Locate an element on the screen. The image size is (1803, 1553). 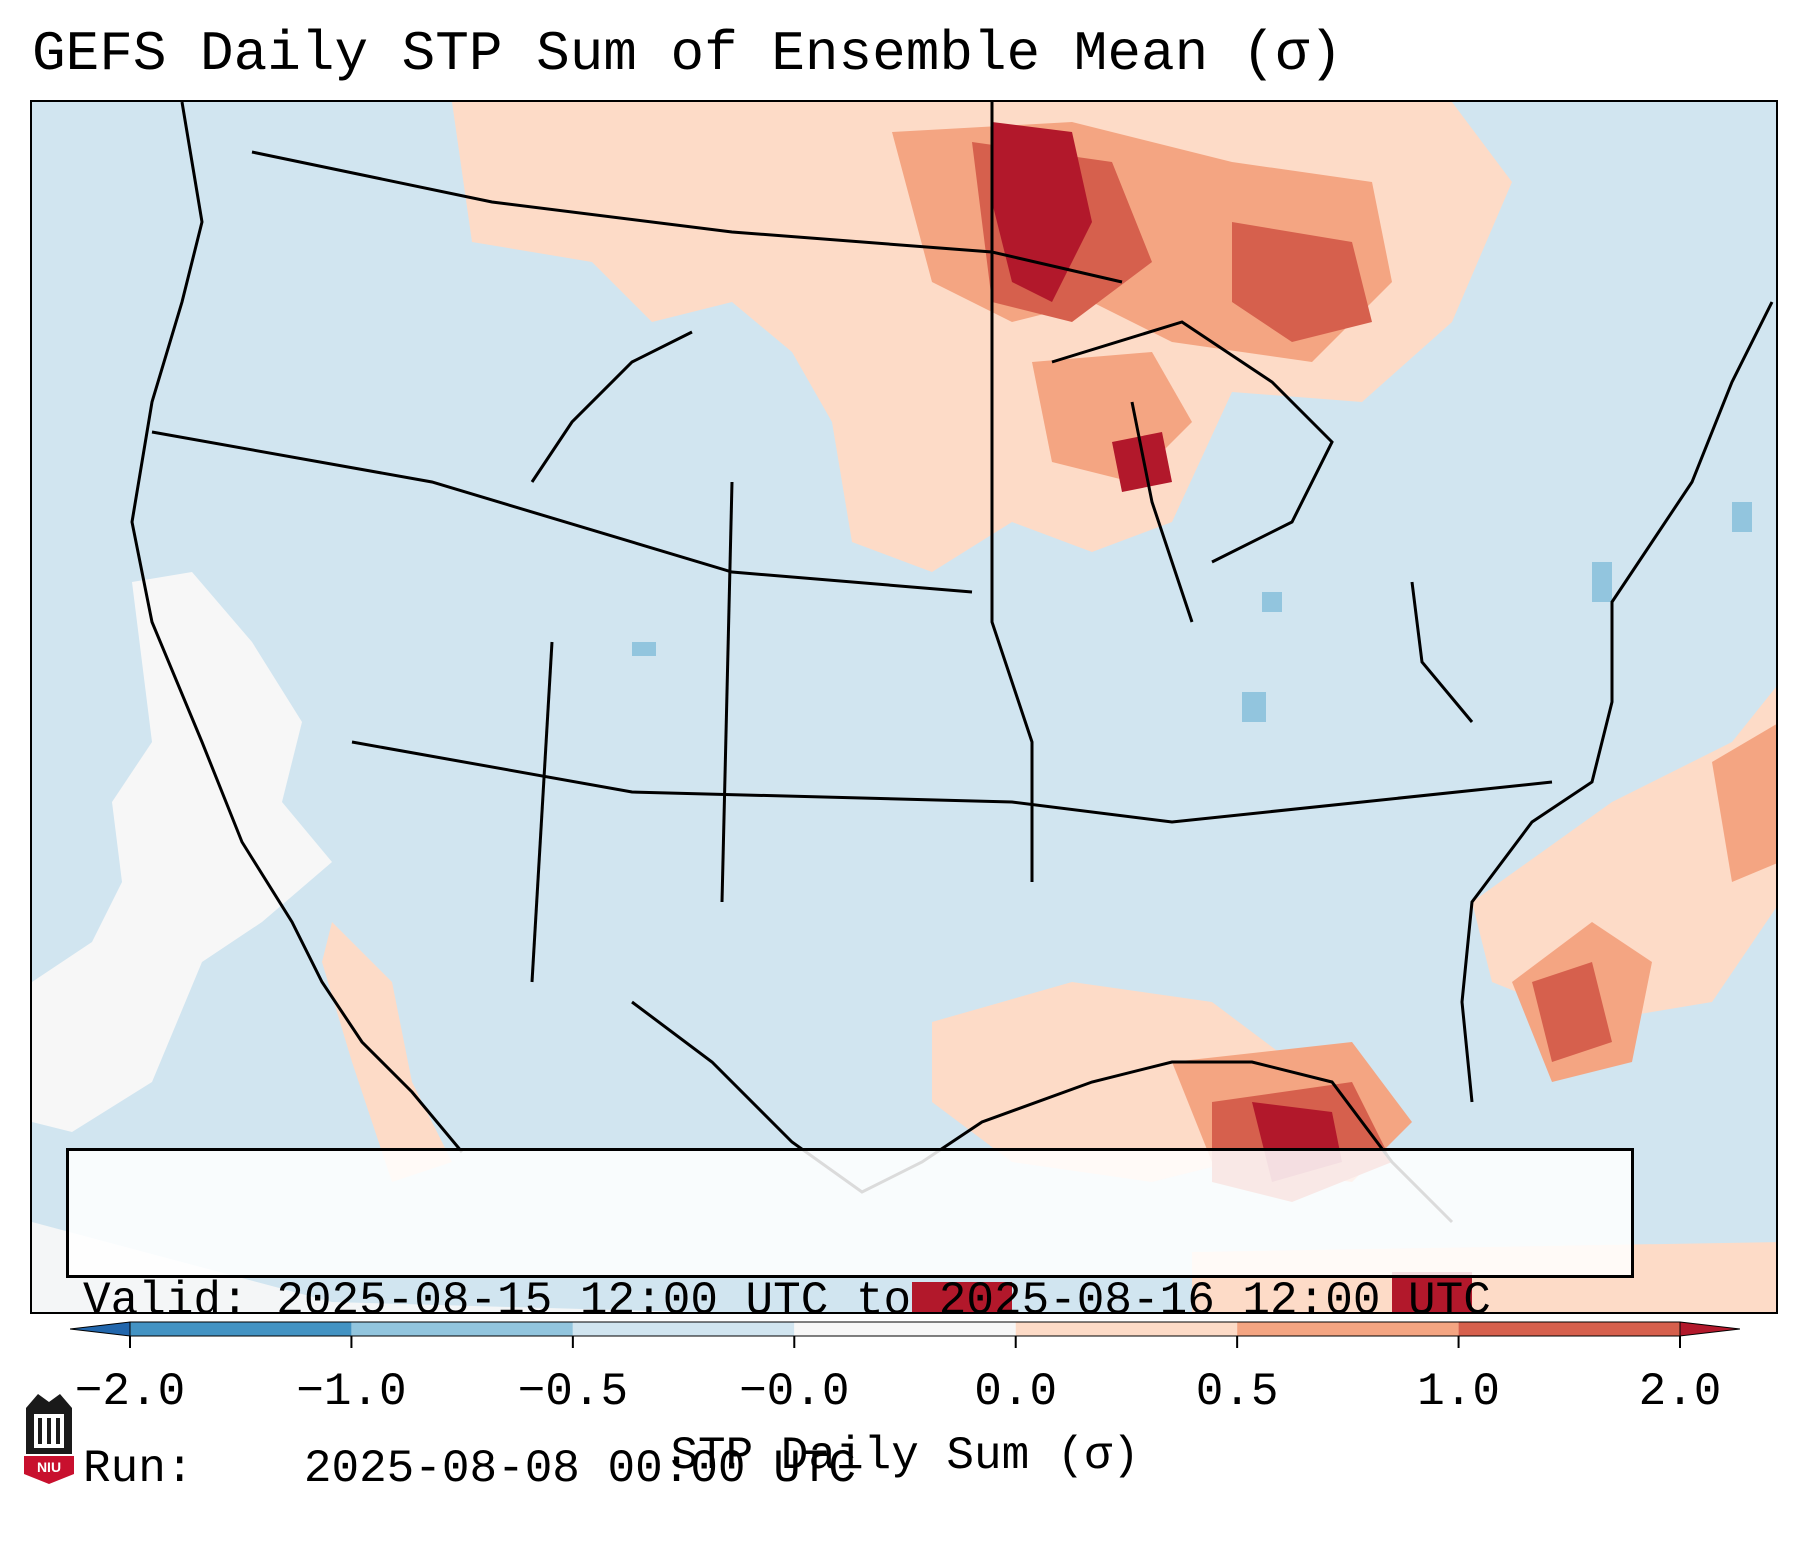
chart-title: GEFS Daily STP Sum of Ensemble Mean (σ) is located at coordinates (687, 54).